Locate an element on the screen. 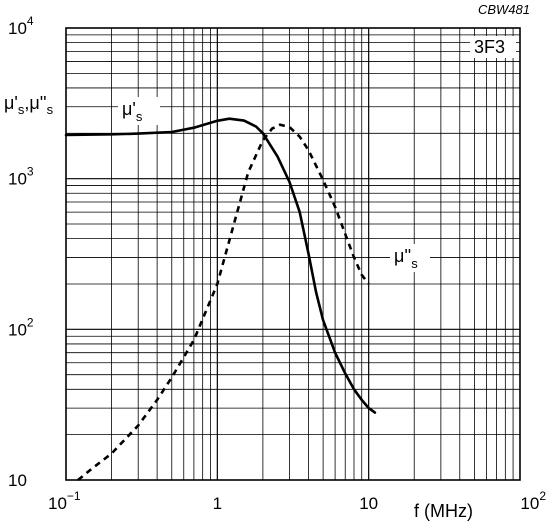  y-tick-label: 10 is located at coordinates (17, 480).